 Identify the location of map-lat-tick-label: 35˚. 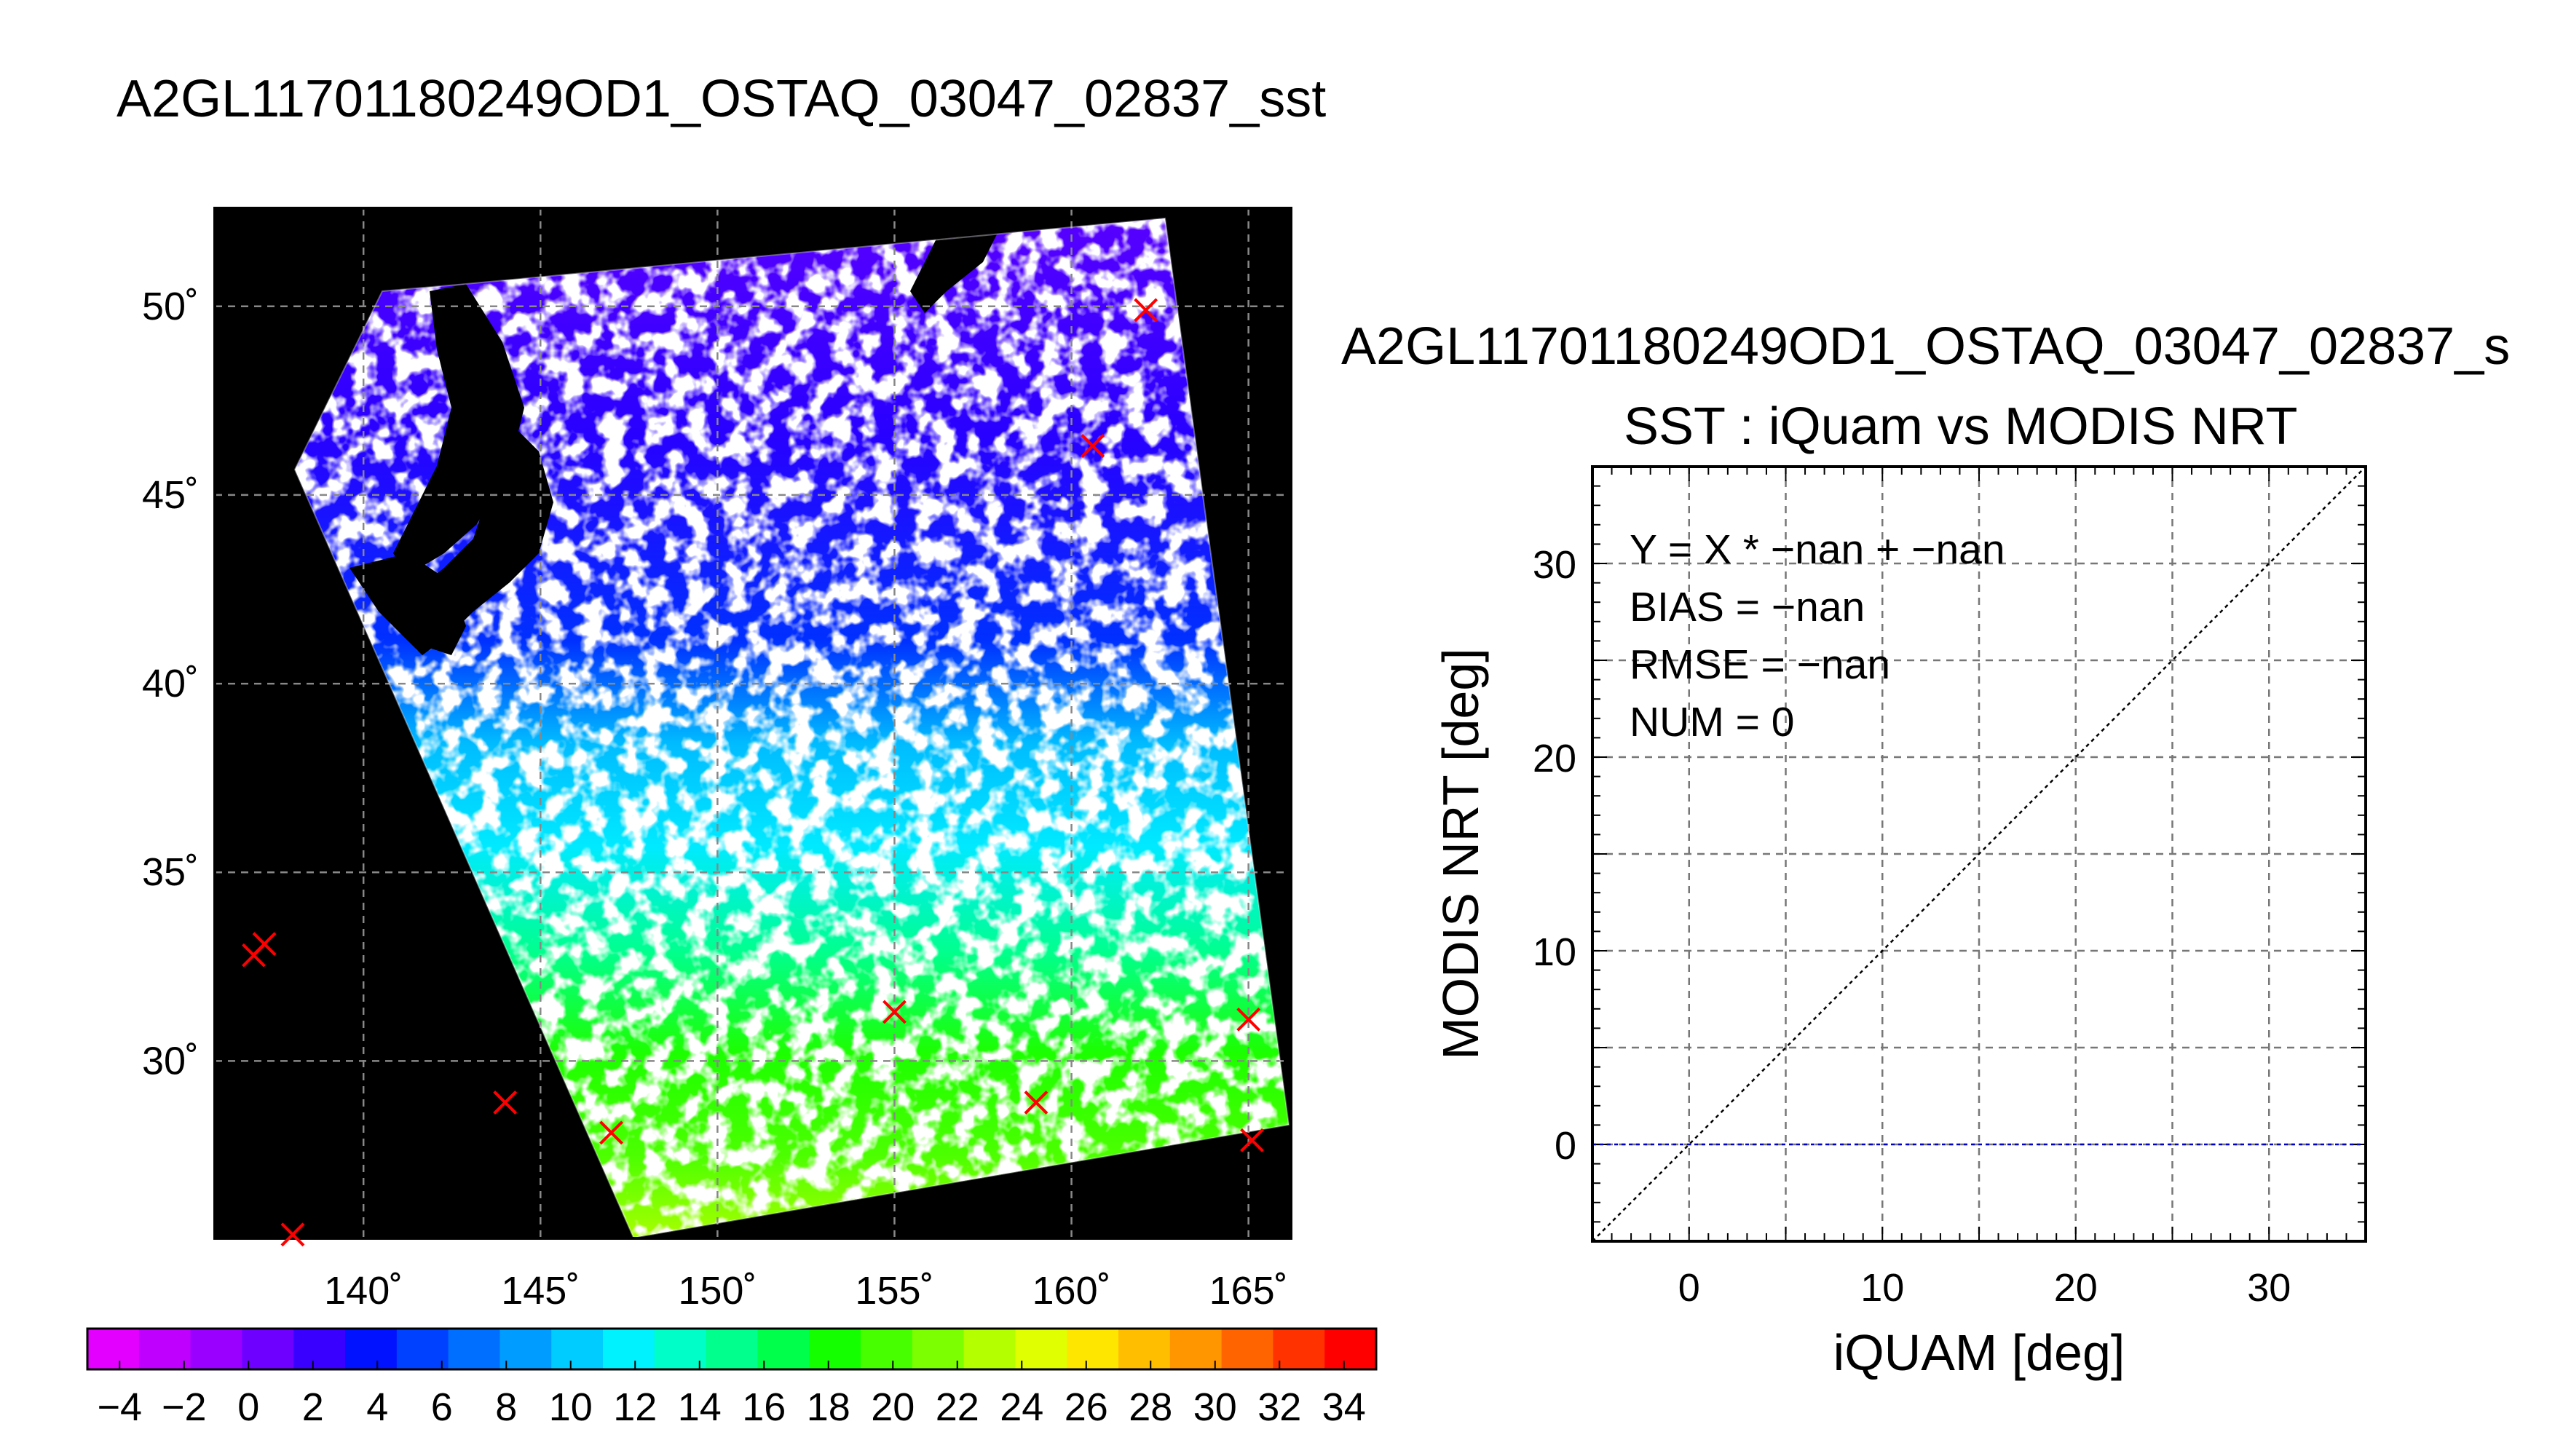
(170, 872).